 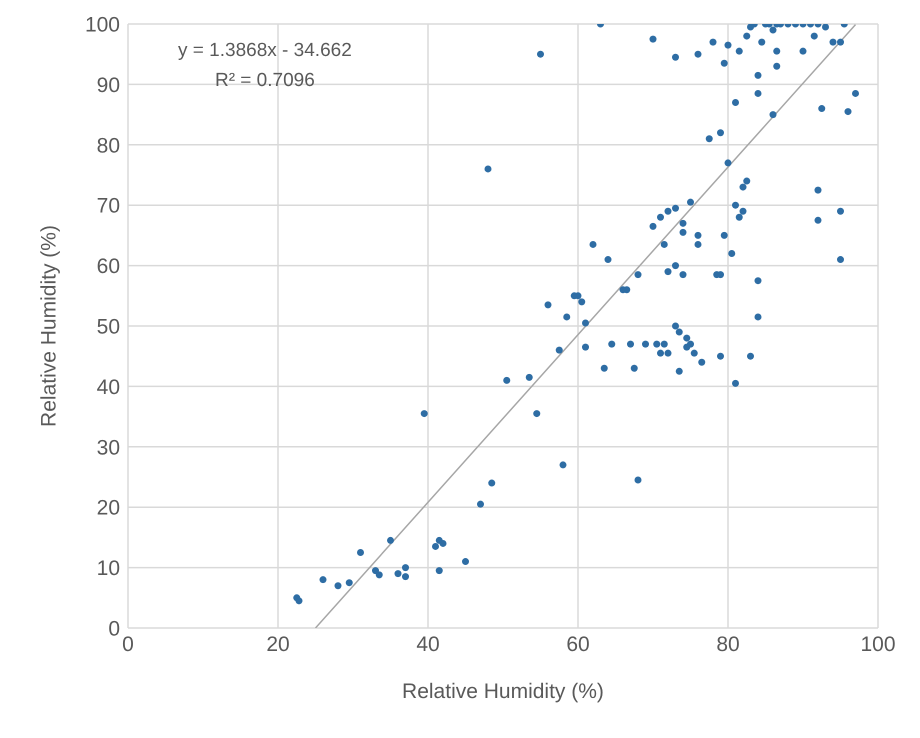 What do you see at coordinates (108, 448) in the screenshot?
I see `y-tick-label: 30` at bounding box center [108, 448].